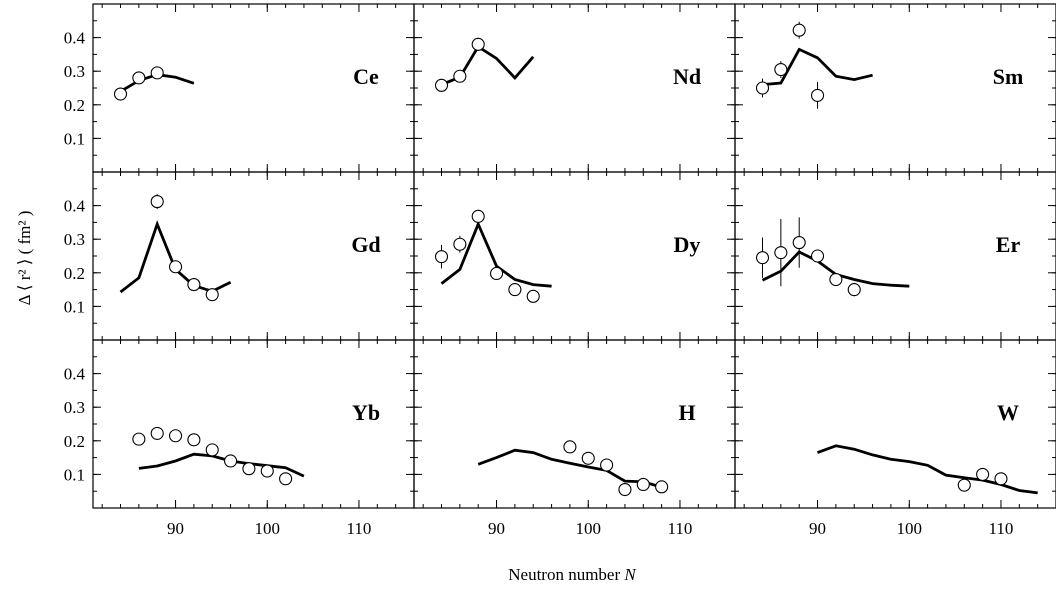 This screenshot has width=1056, height=590. What do you see at coordinates (895, 438) in the screenshot?
I see `panel-w: 90 100 110 W` at bounding box center [895, 438].